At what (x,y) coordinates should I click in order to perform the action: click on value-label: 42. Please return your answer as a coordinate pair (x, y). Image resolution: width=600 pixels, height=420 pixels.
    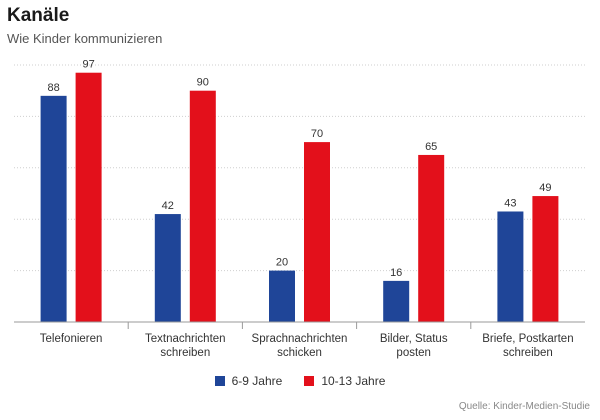
    Looking at the image, I should click on (168, 206).